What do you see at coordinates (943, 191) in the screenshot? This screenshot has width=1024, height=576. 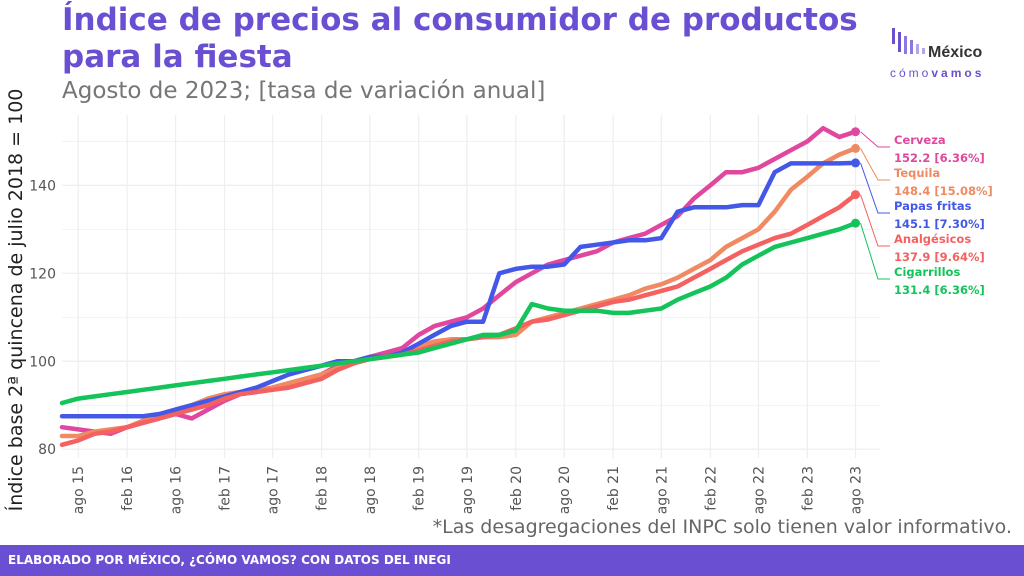 I see `series-value-label: 148.4 [15.08%]` at bounding box center [943, 191].